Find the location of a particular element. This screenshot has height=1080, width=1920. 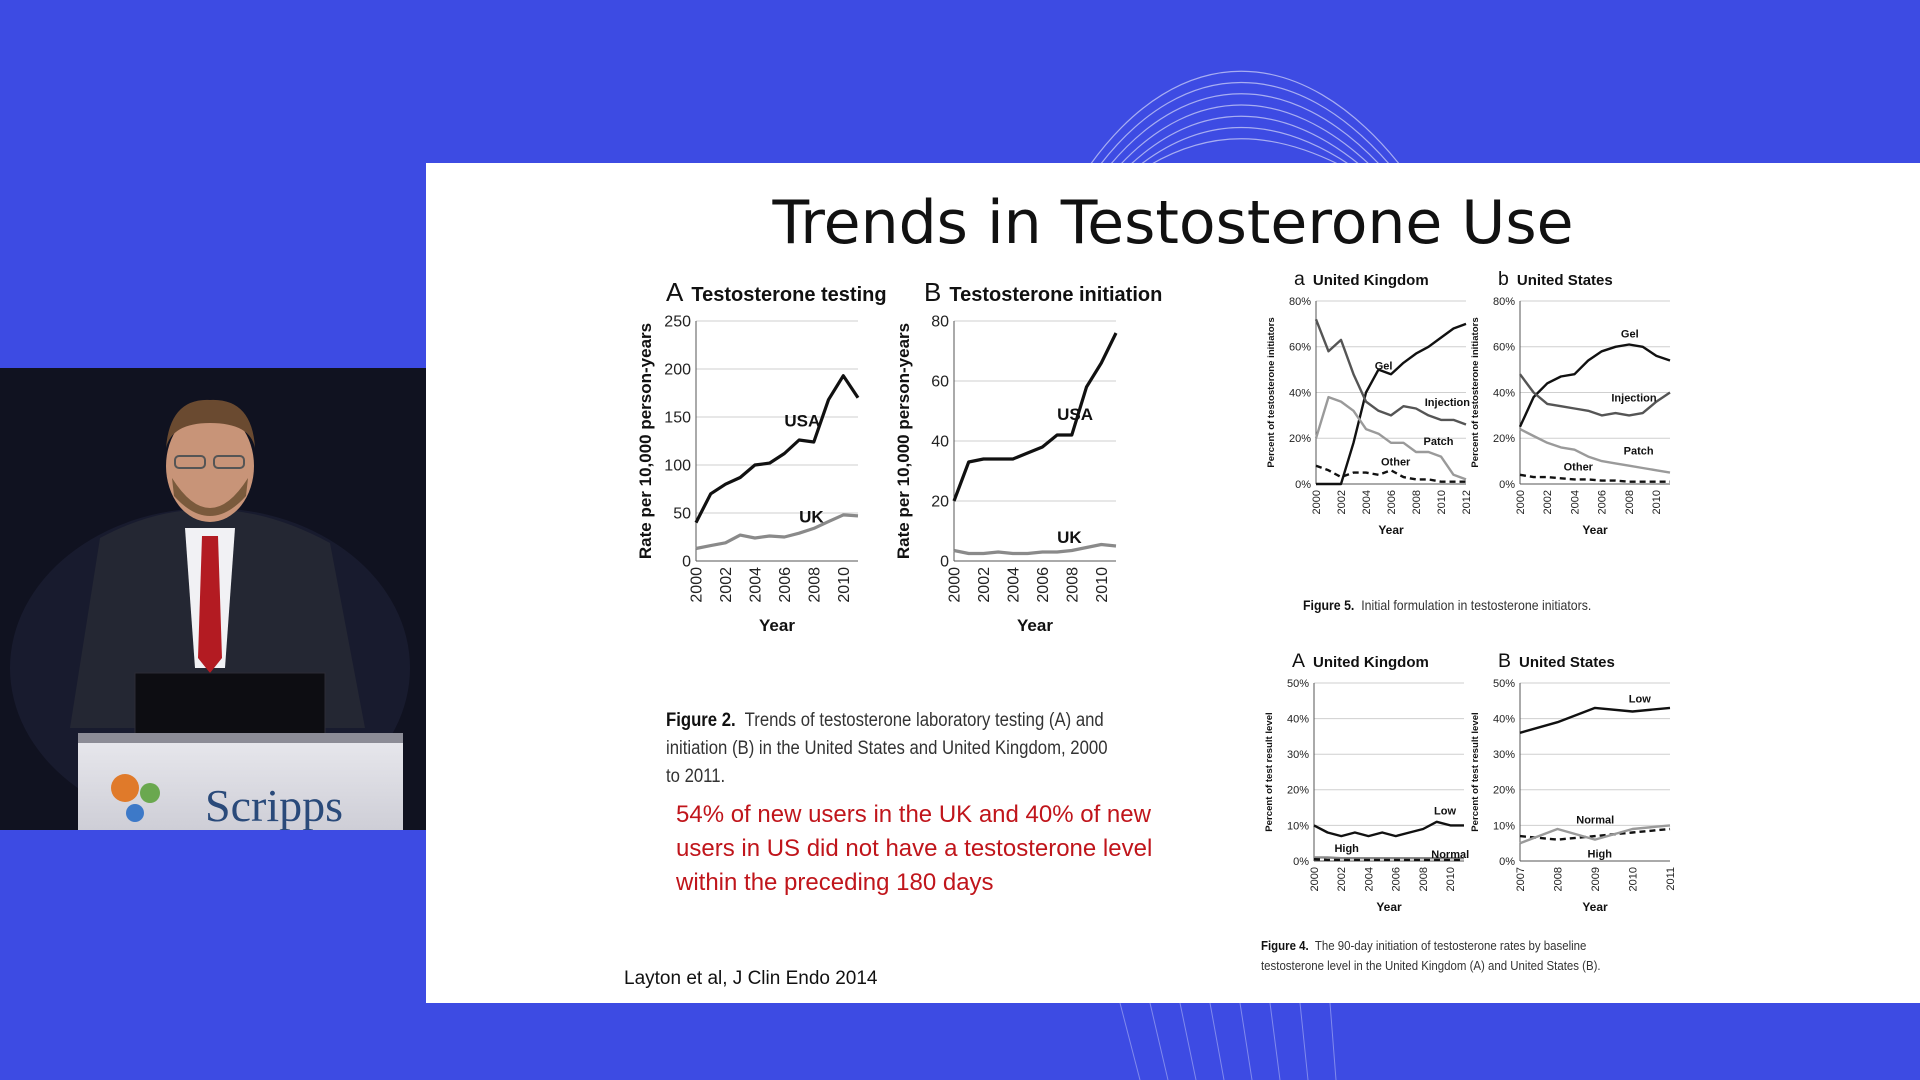

fig5b-xtick-label: 2004 is located at coordinates (1575, 502).